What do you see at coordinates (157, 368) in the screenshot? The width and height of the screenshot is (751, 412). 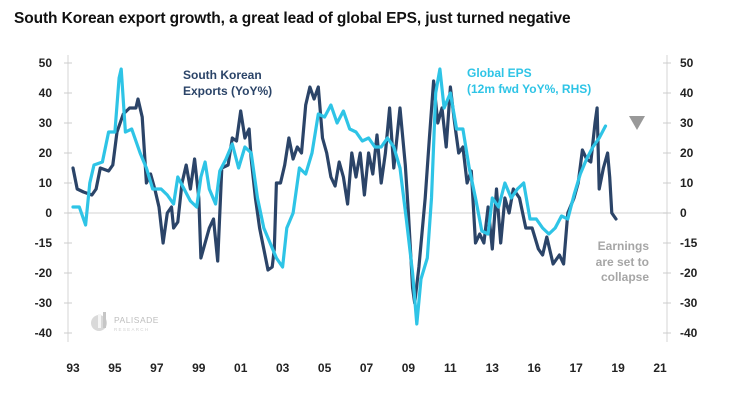 I see `x-tick-label: 97` at bounding box center [157, 368].